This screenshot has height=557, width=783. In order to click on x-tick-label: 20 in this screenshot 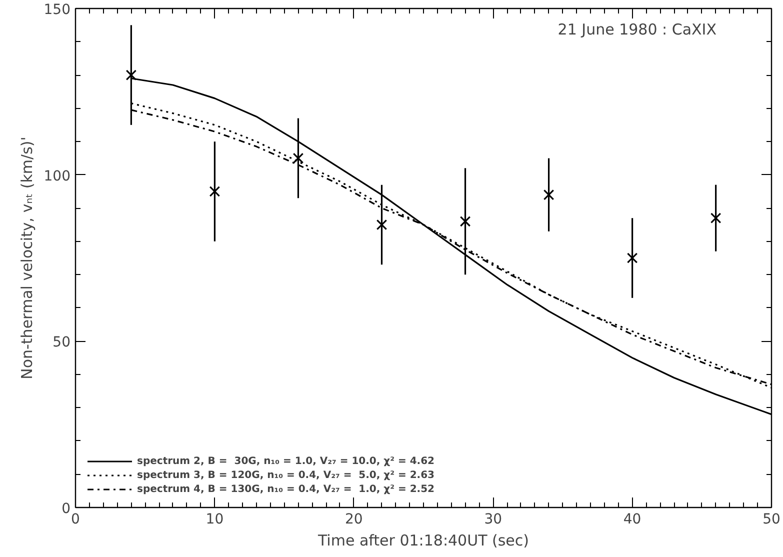, I will do `click(353, 520)`.